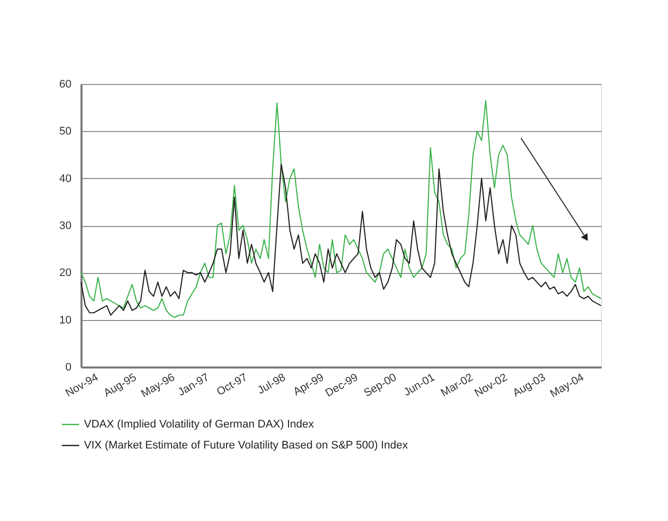 The height and width of the screenshot is (521, 668). I want to click on y-tick-label: 30, so click(65, 226).